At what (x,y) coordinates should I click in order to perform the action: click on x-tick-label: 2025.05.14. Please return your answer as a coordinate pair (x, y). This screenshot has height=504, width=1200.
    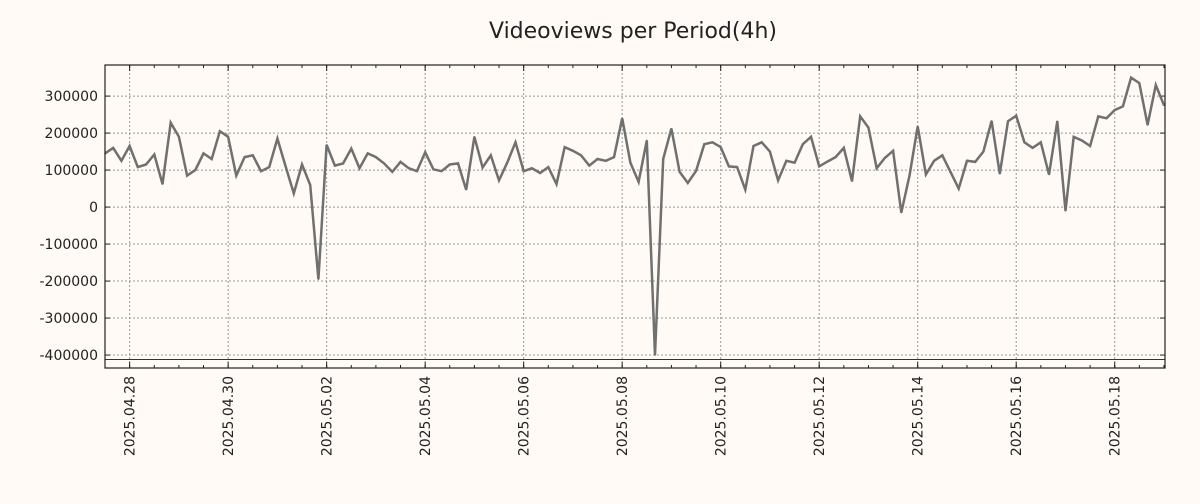
    Looking at the image, I should click on (919, 416).